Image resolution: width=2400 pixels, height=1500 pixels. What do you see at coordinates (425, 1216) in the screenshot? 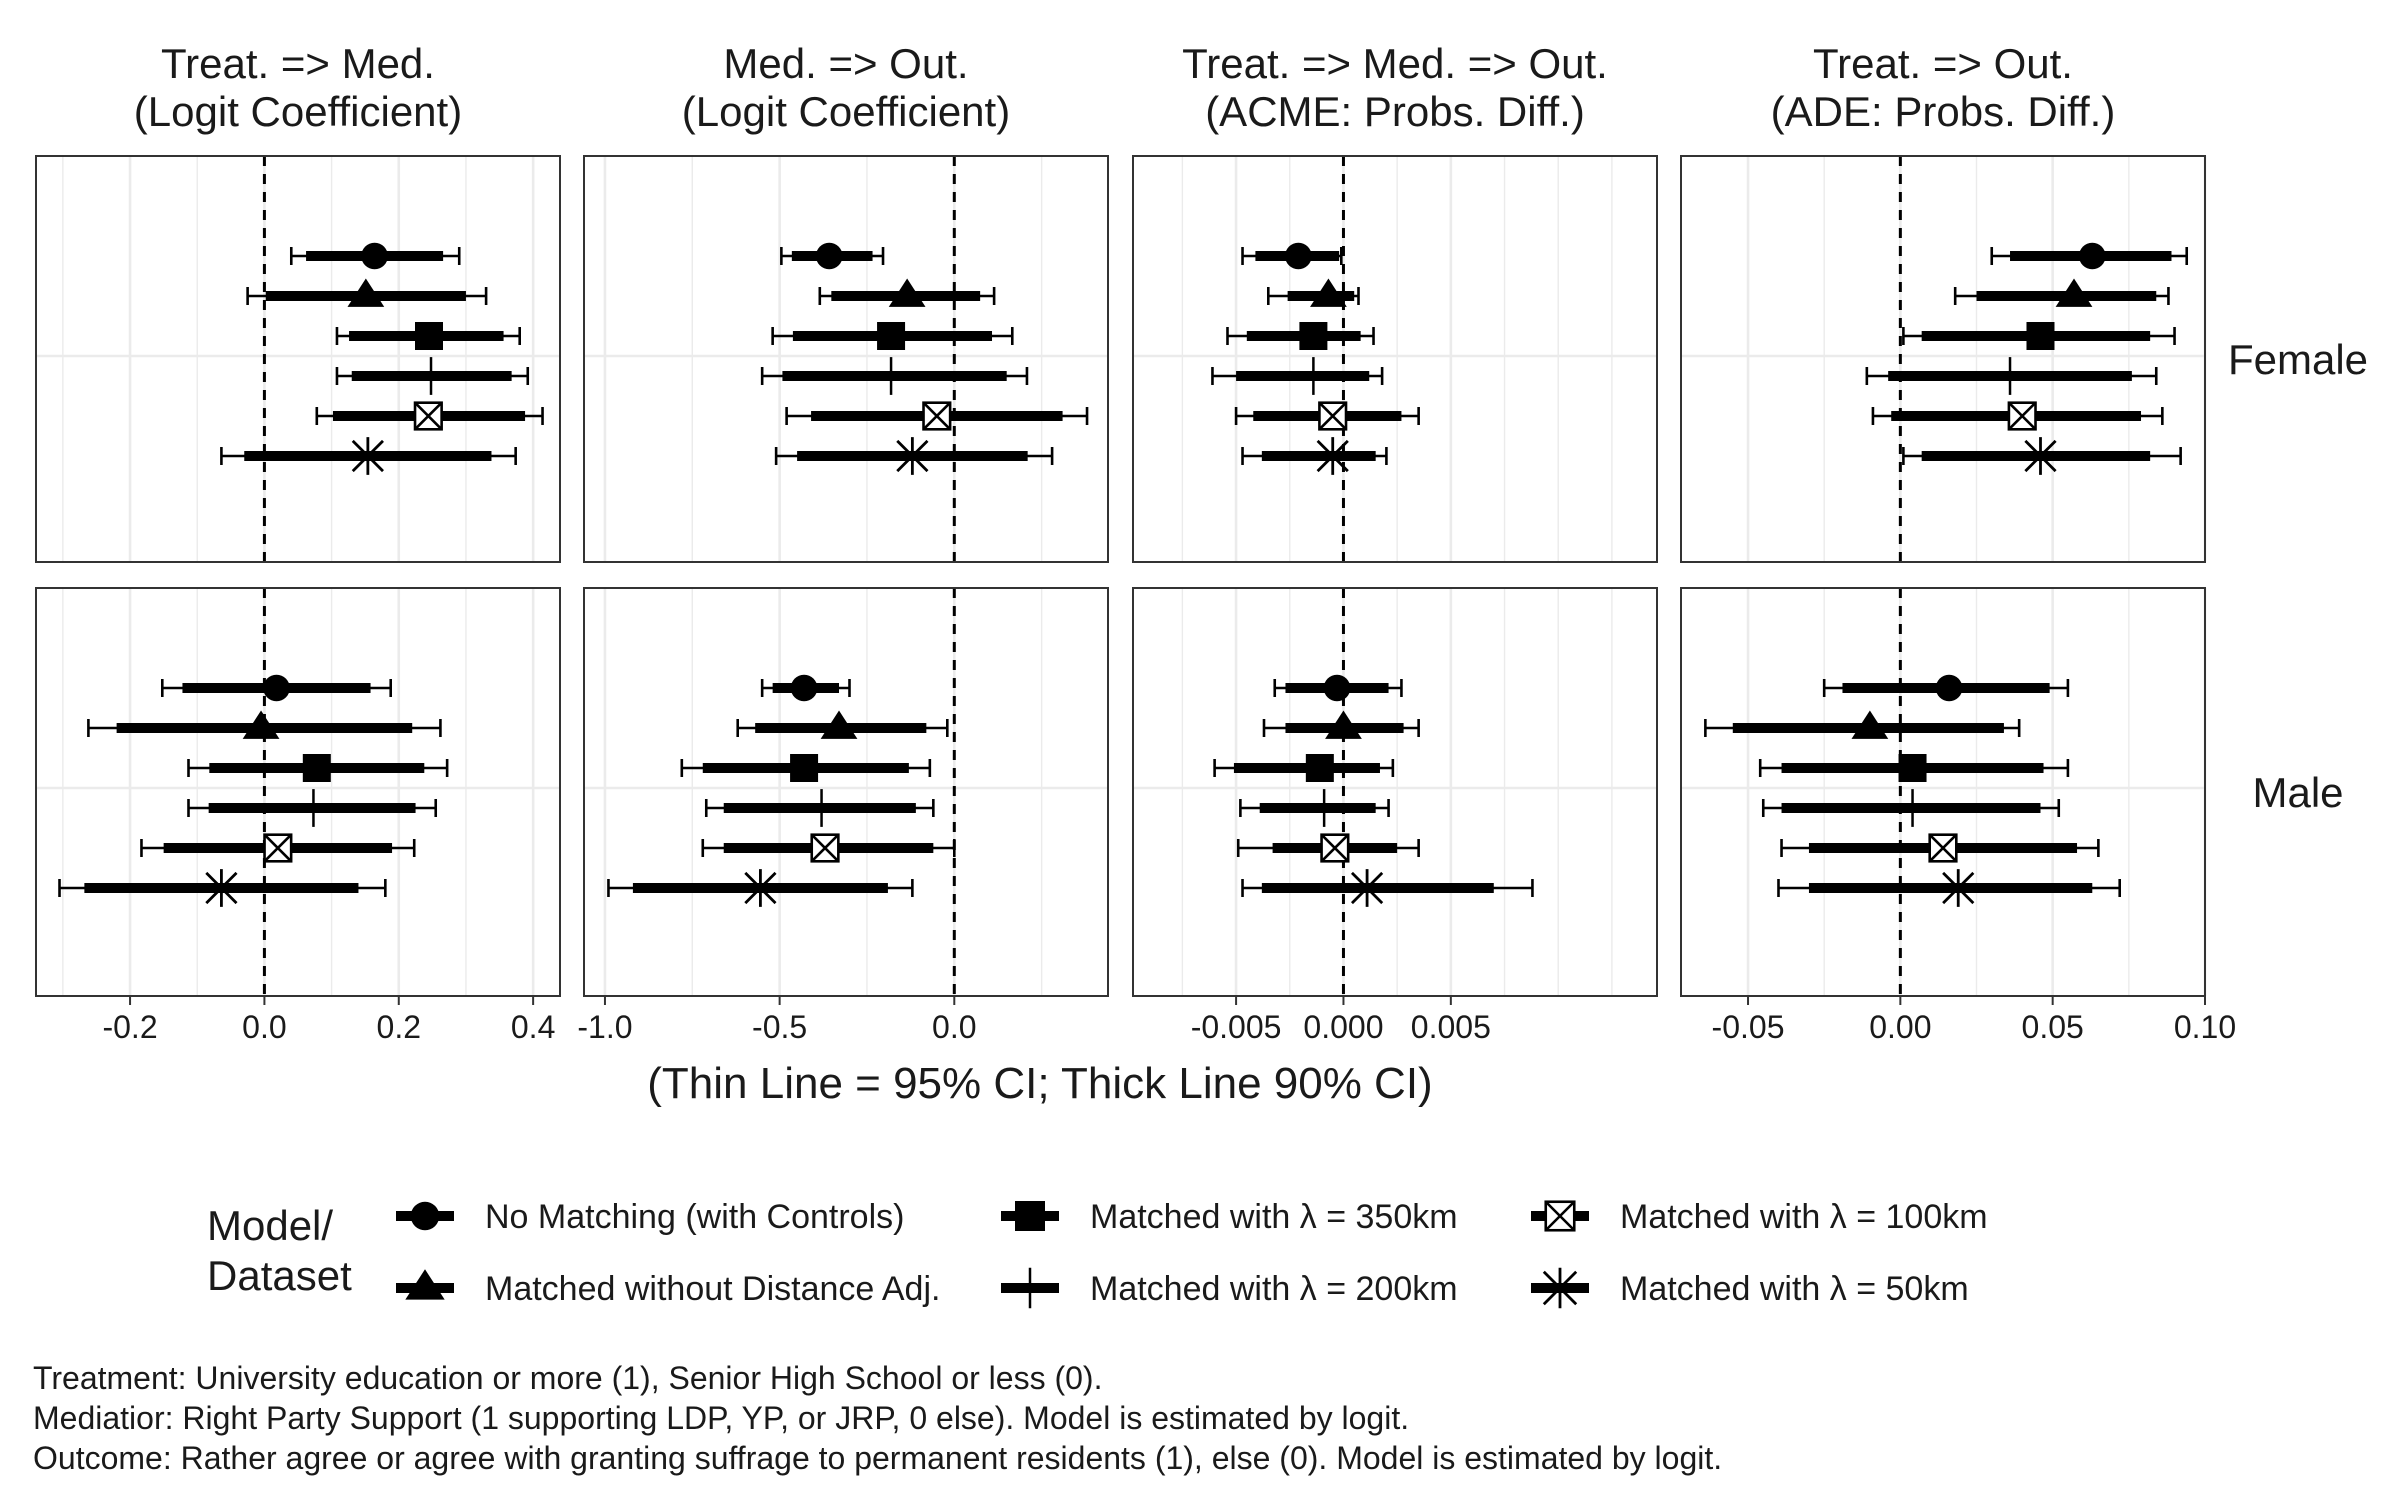
I see `legend-key-marker` at bounding box center [425, 1216].